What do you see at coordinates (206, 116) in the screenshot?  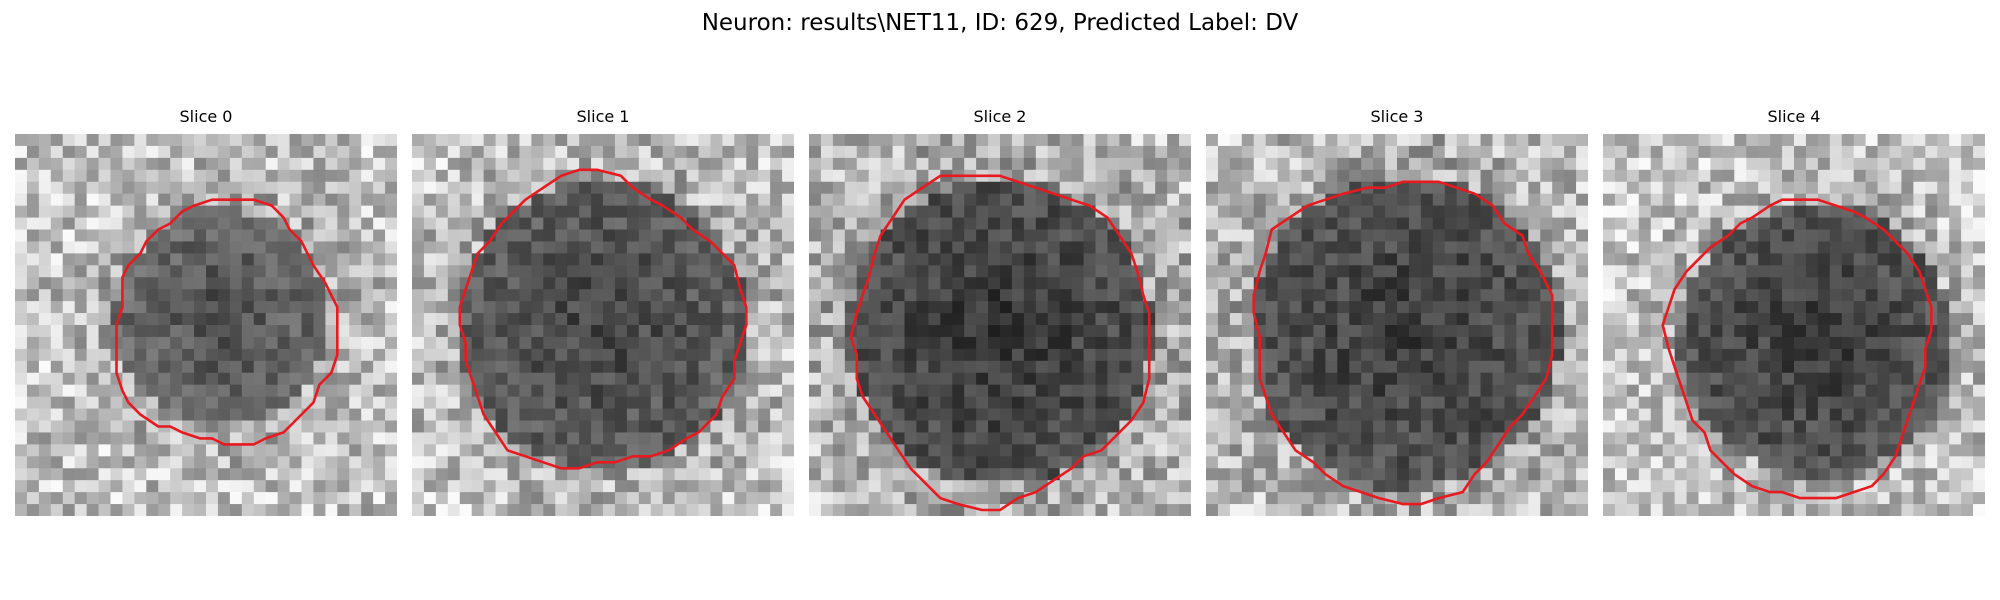 I see `slice-title: Slice 0` at bounding box center [206, 116].